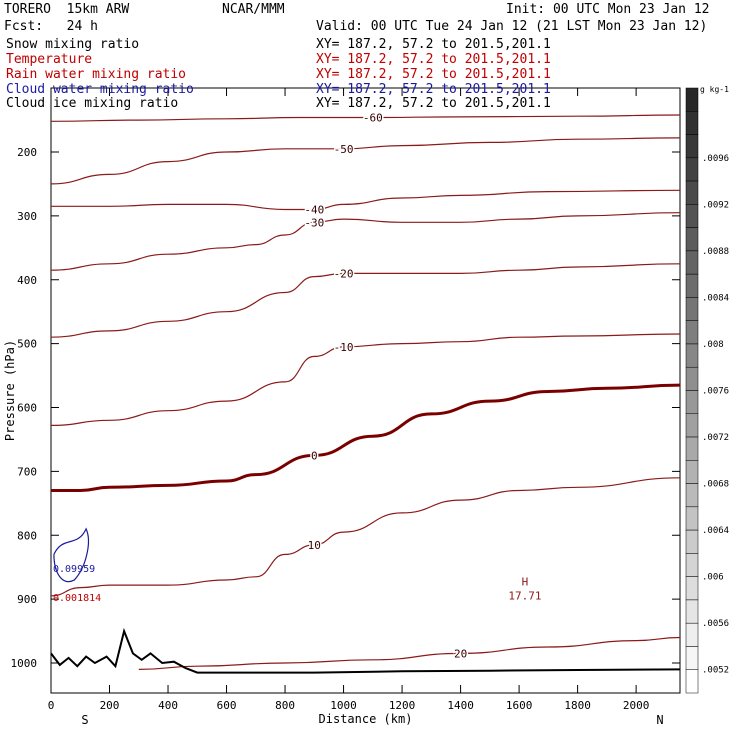 The width and height of the screenshot is (740, 740). Describe the element at coordinates (92, 103) in the screenshot. I see `field-label-cloud-ice: Cloud ice mixing ratio` at that location.